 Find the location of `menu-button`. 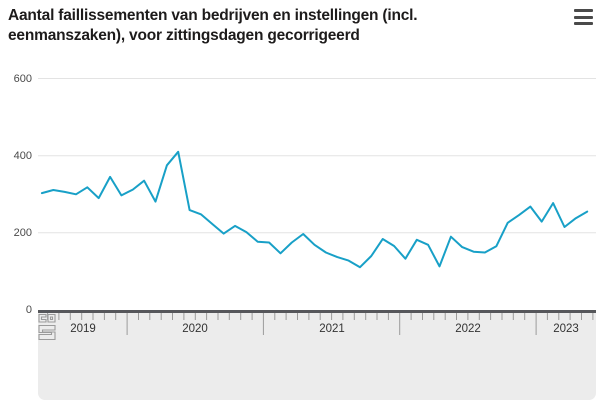

menu-button is located at coordinates (583, 17).